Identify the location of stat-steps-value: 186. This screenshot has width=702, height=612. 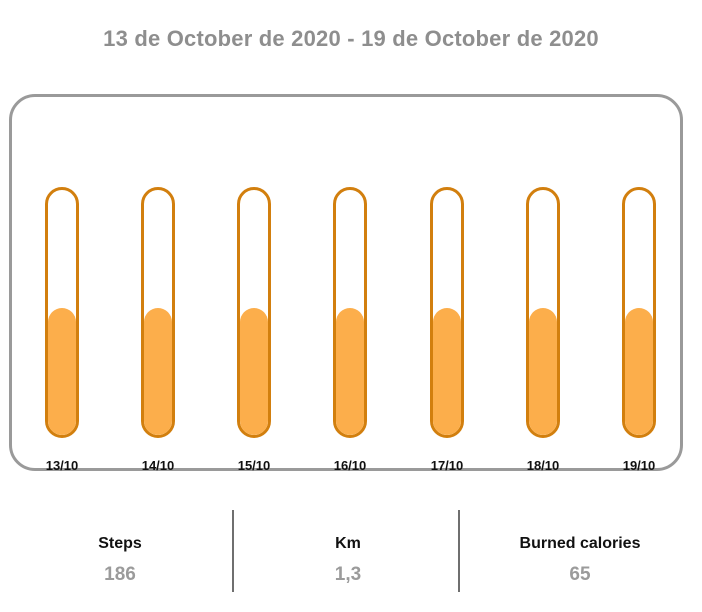
(120, 574).